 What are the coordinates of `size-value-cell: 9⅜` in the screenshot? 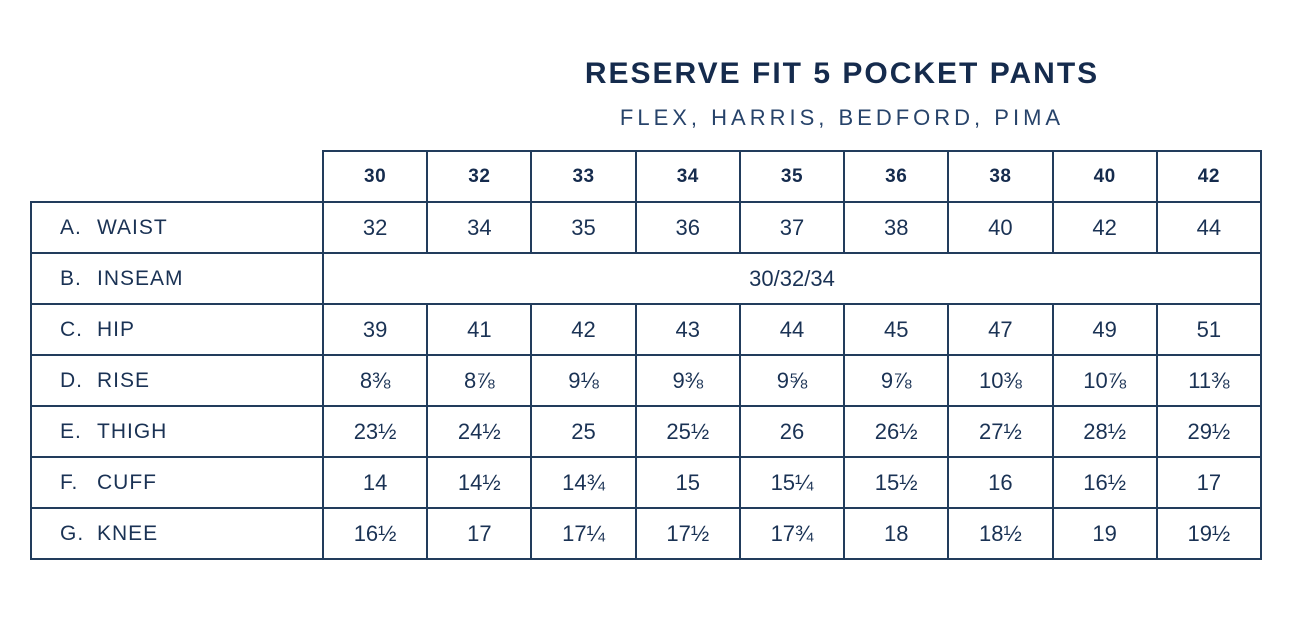 It's located at (687, 380).